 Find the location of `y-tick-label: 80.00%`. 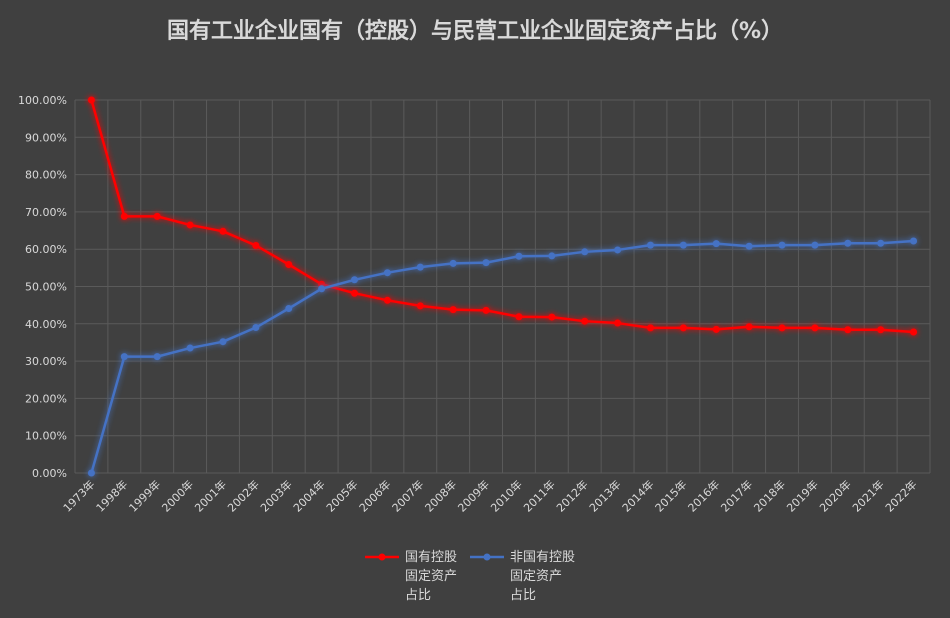

y-tick-label: 80.00% is located at coordinates (46, 175).